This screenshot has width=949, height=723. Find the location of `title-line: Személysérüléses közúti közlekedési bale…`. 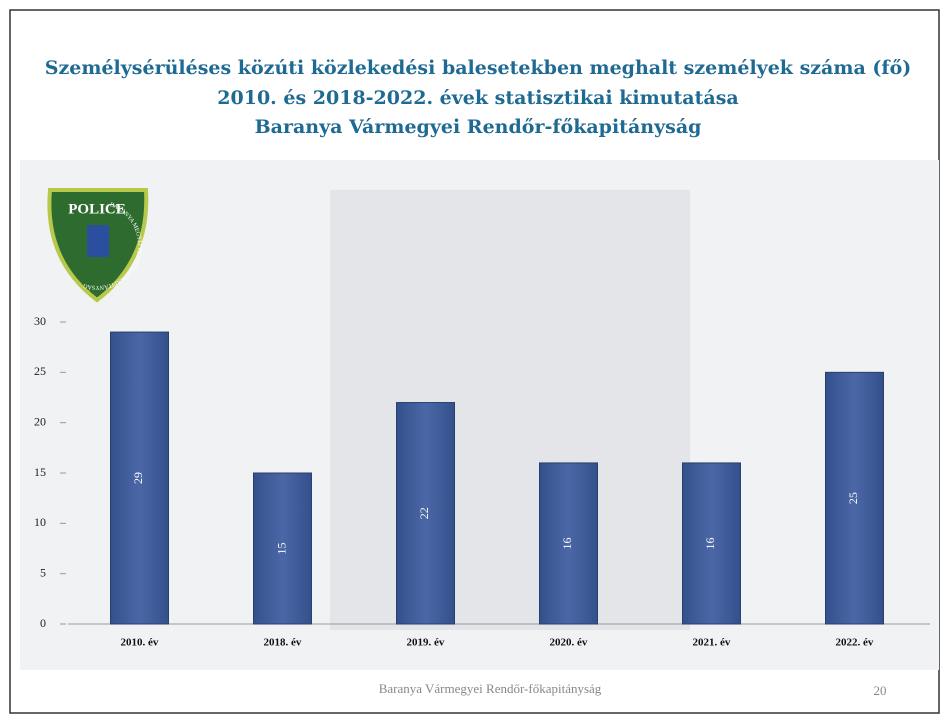

title-line: Személysérüléses közúti közlekedési bale… is located at coordinates (478, 68).